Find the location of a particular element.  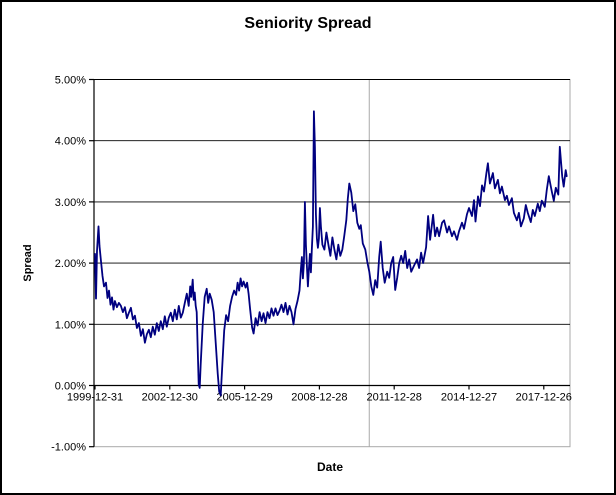

y-axis-title: Spread is located at coordinates (28, 263).